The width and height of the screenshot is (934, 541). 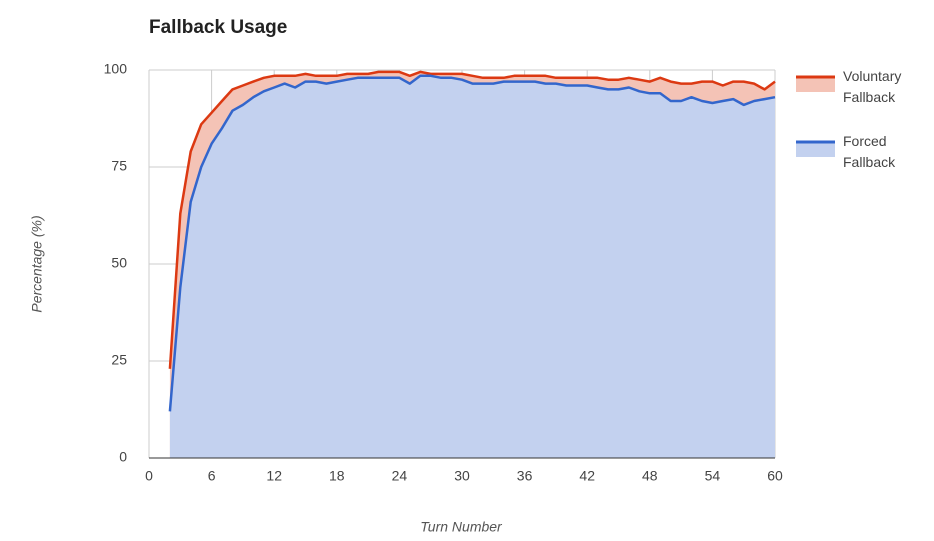 What do you see at coordinates (872, 86) in the screenshot?
I see `legend-label: Voluntary Fallback` at bounding box center [872, 86].